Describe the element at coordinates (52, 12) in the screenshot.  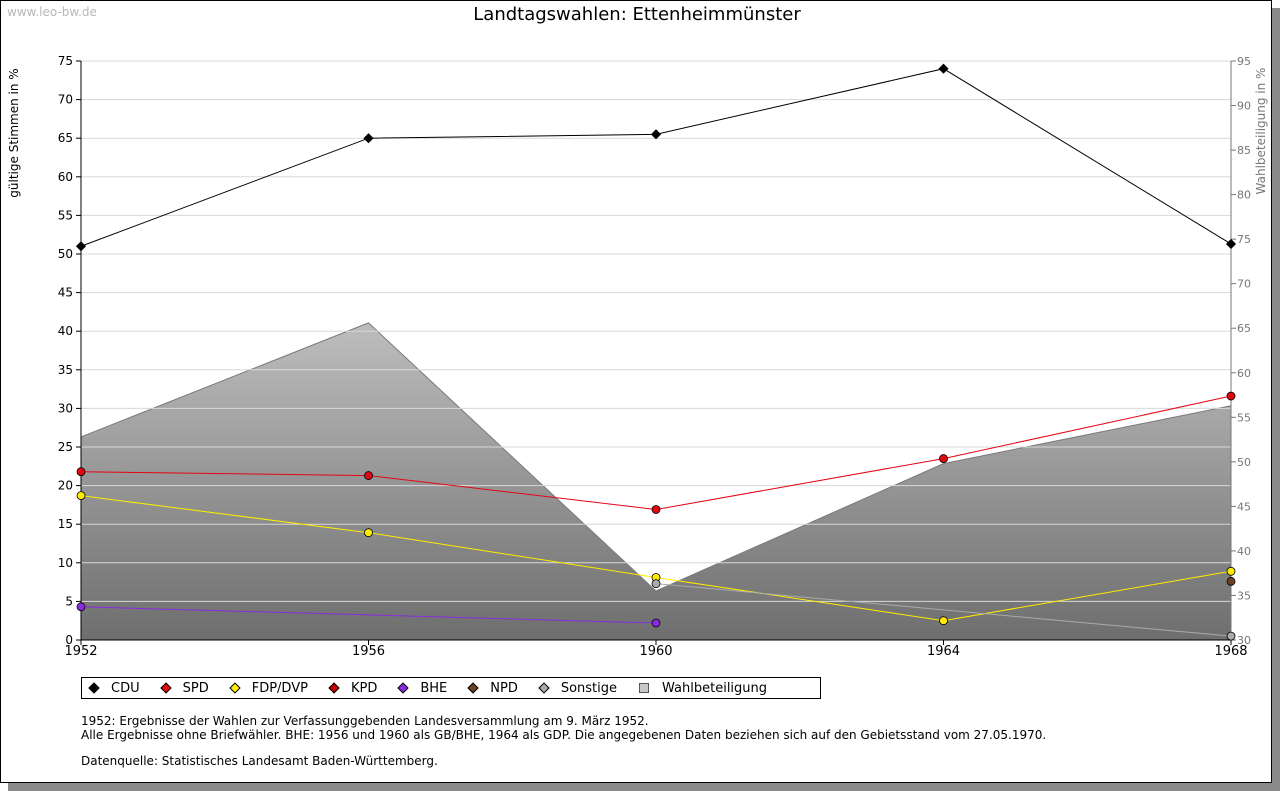
I see `watermark: www.leo-bw.de` at that location.